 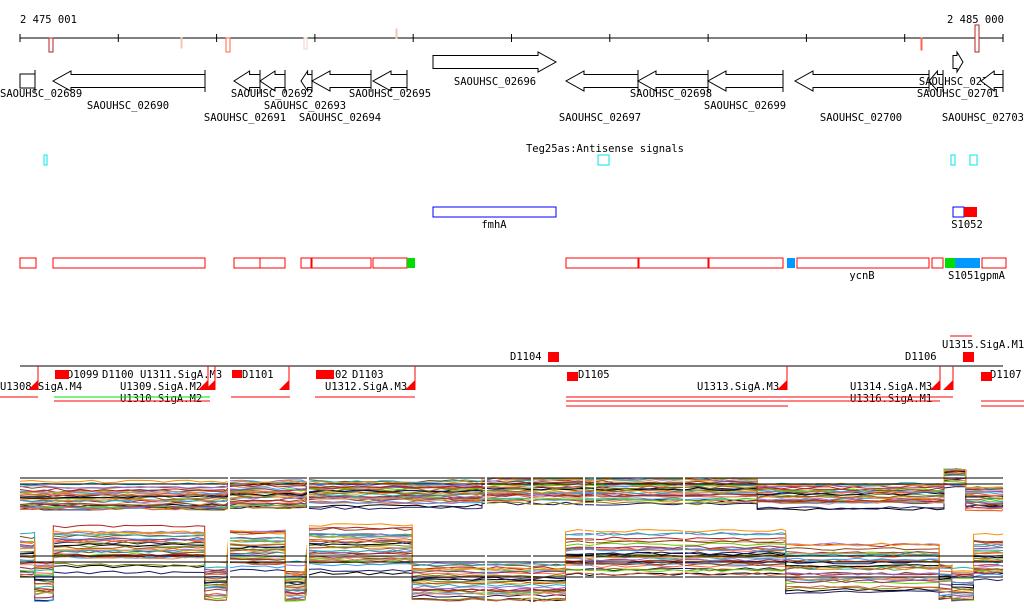 I want to click on tss-label: U1314.SigA.M3, so click(x=891, y=387).